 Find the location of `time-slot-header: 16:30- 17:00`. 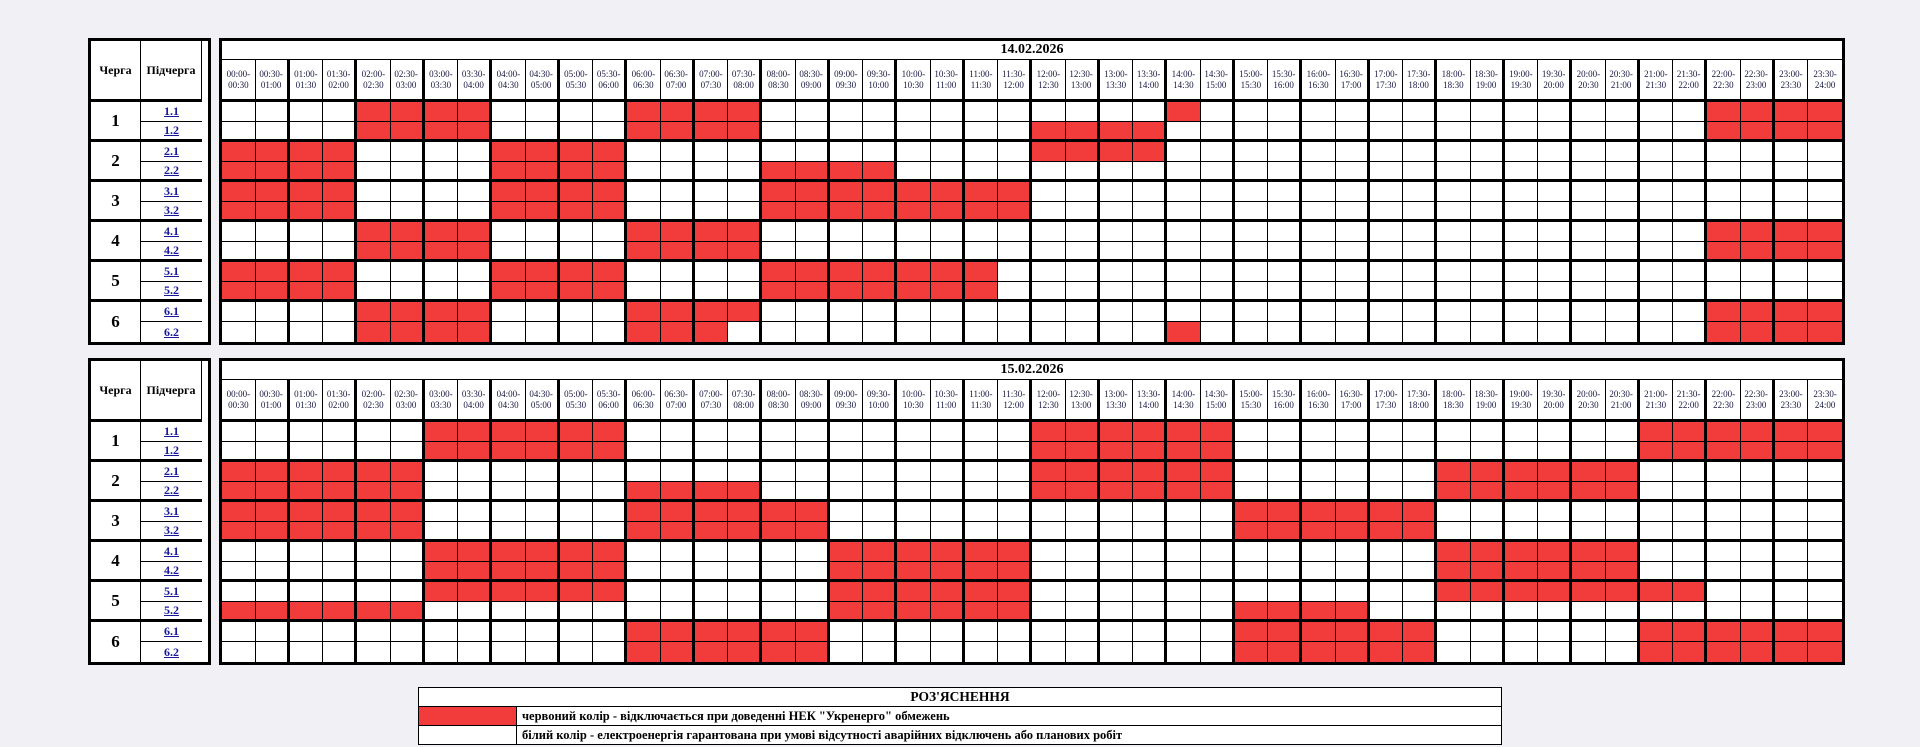

time-slot-header: 16:30- 17:00 is located at coordinates (1352, 401).